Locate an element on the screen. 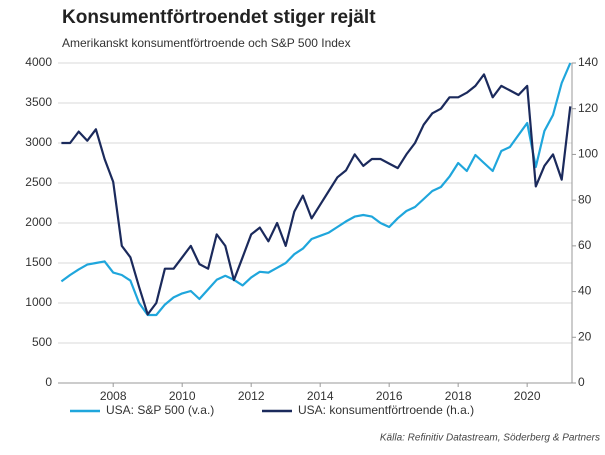 The width and height of the screenshot is (605, 455). y2-tick-label: 0 is located at coordinates (581, 382).